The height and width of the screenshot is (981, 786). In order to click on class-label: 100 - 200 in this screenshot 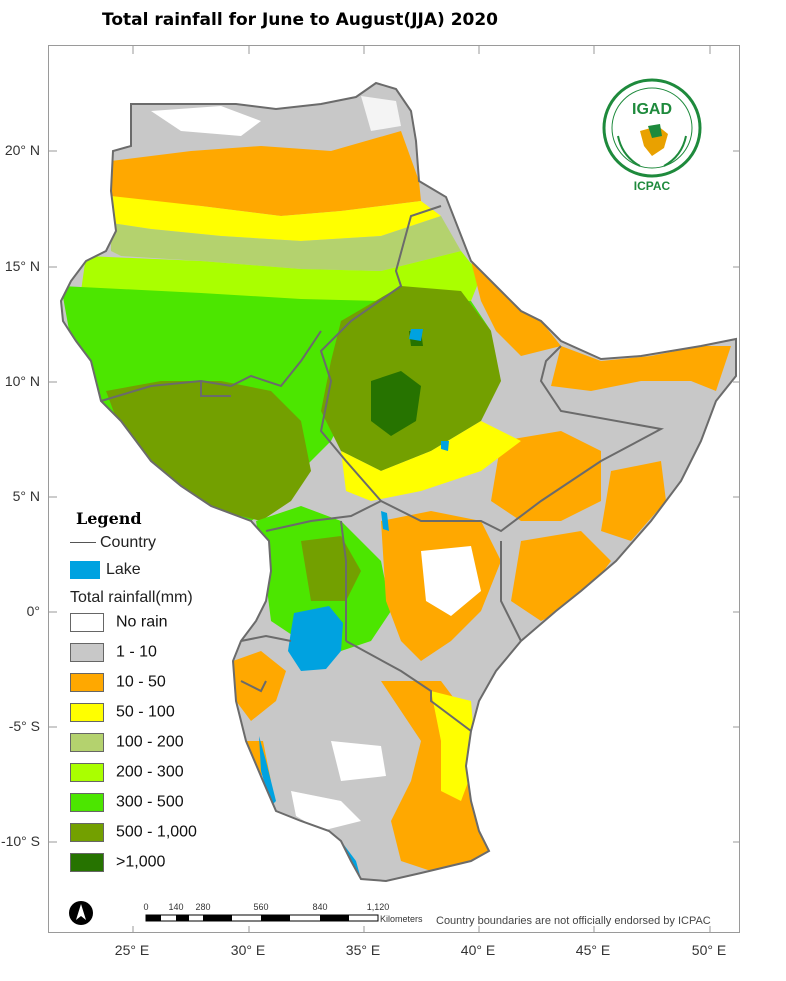, I will do `click(150, 742)`.